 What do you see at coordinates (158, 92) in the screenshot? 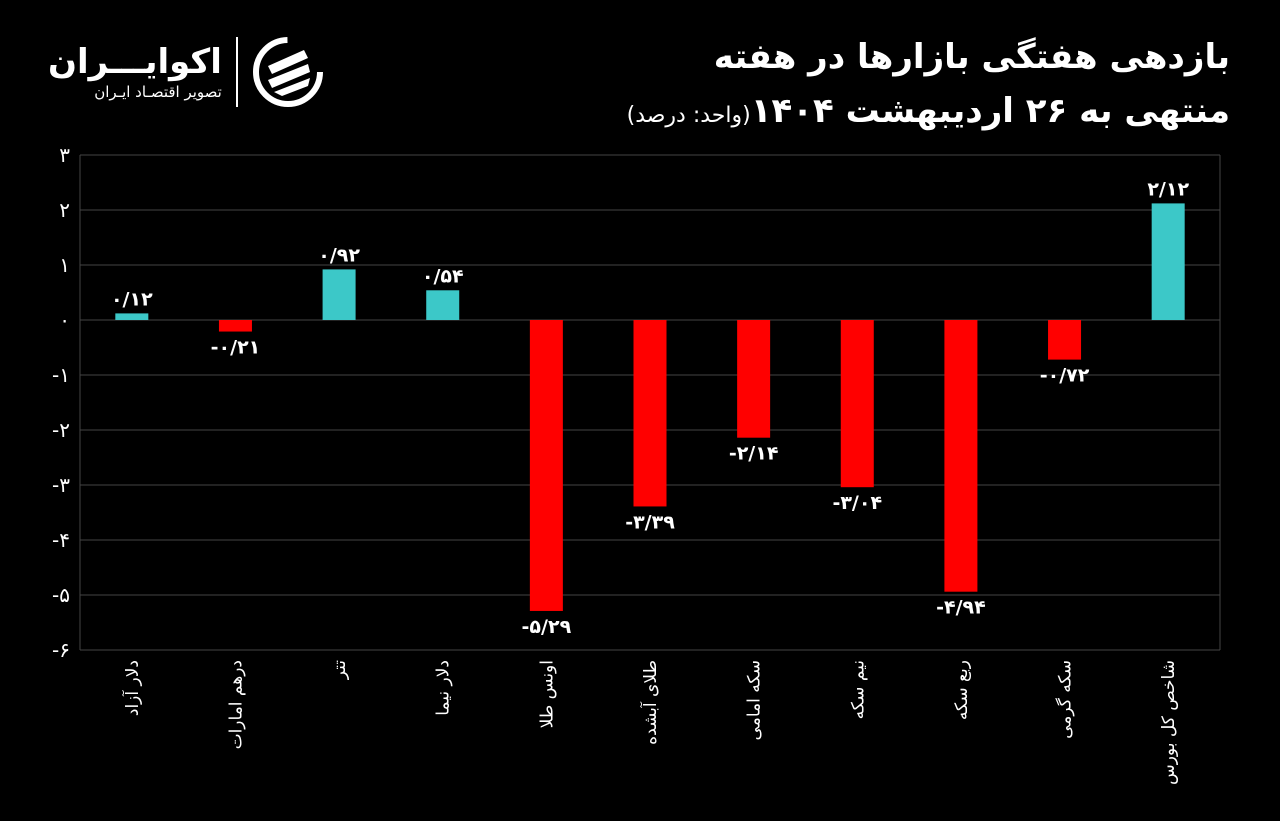
I see `logo-subtitle: تصویر اقتصـاد ایـران` at bounding box center [158, 92].